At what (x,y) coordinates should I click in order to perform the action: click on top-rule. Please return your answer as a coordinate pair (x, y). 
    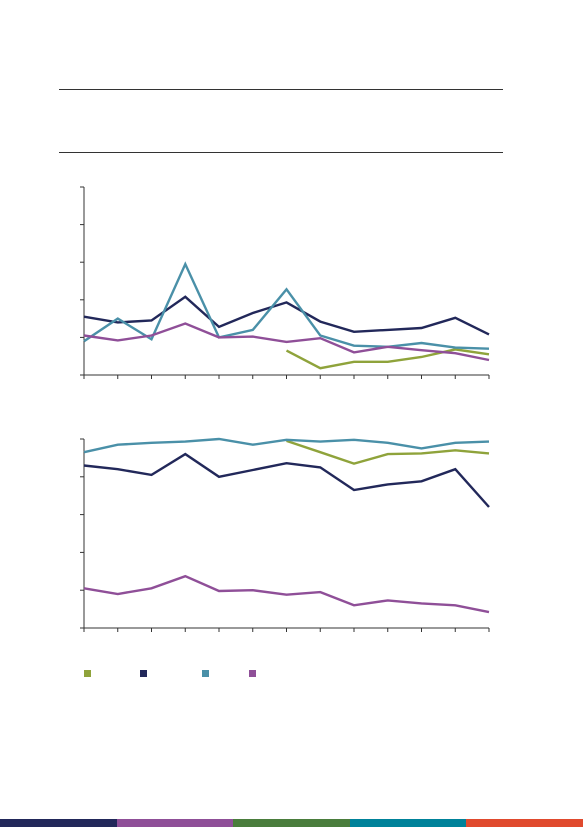
    Looking at the image, I should click on (281, 89).